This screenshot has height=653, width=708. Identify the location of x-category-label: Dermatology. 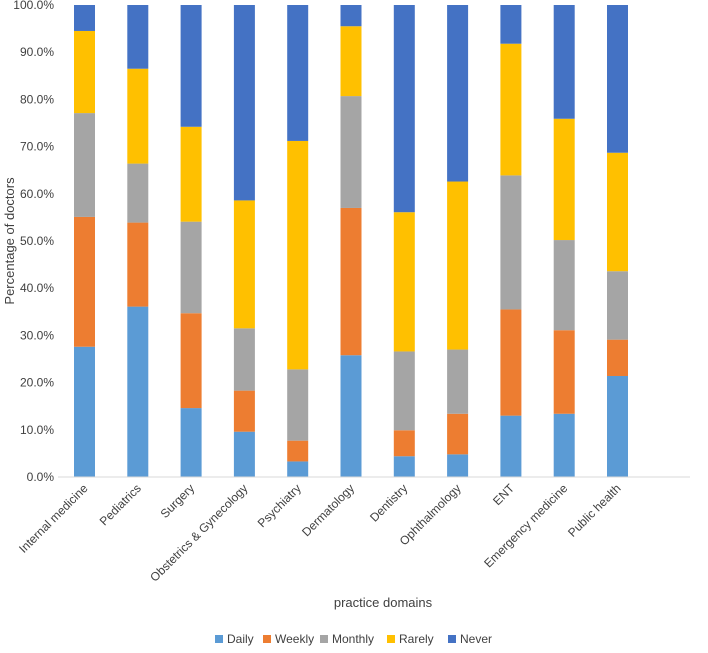
(328, 510).